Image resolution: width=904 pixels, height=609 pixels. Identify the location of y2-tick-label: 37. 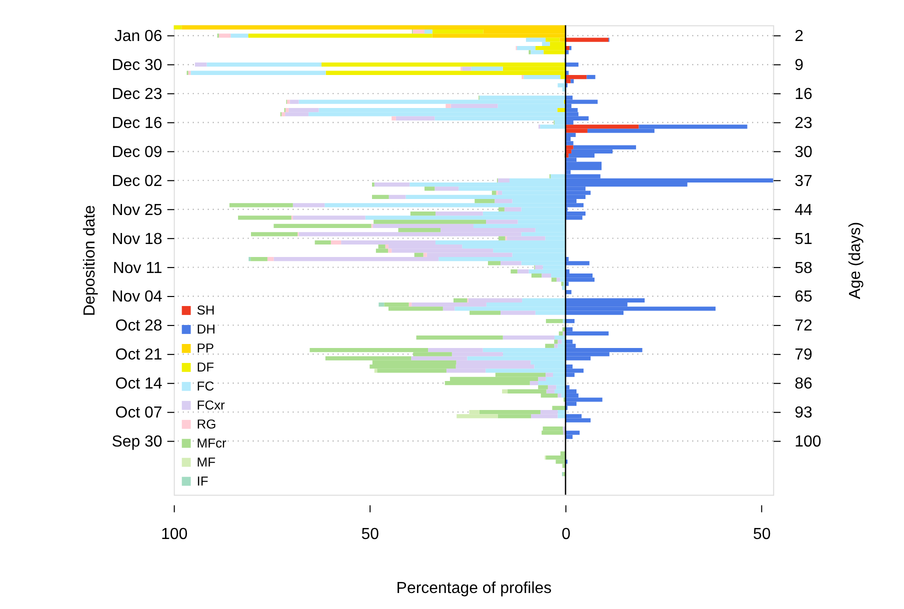
(803, 181).